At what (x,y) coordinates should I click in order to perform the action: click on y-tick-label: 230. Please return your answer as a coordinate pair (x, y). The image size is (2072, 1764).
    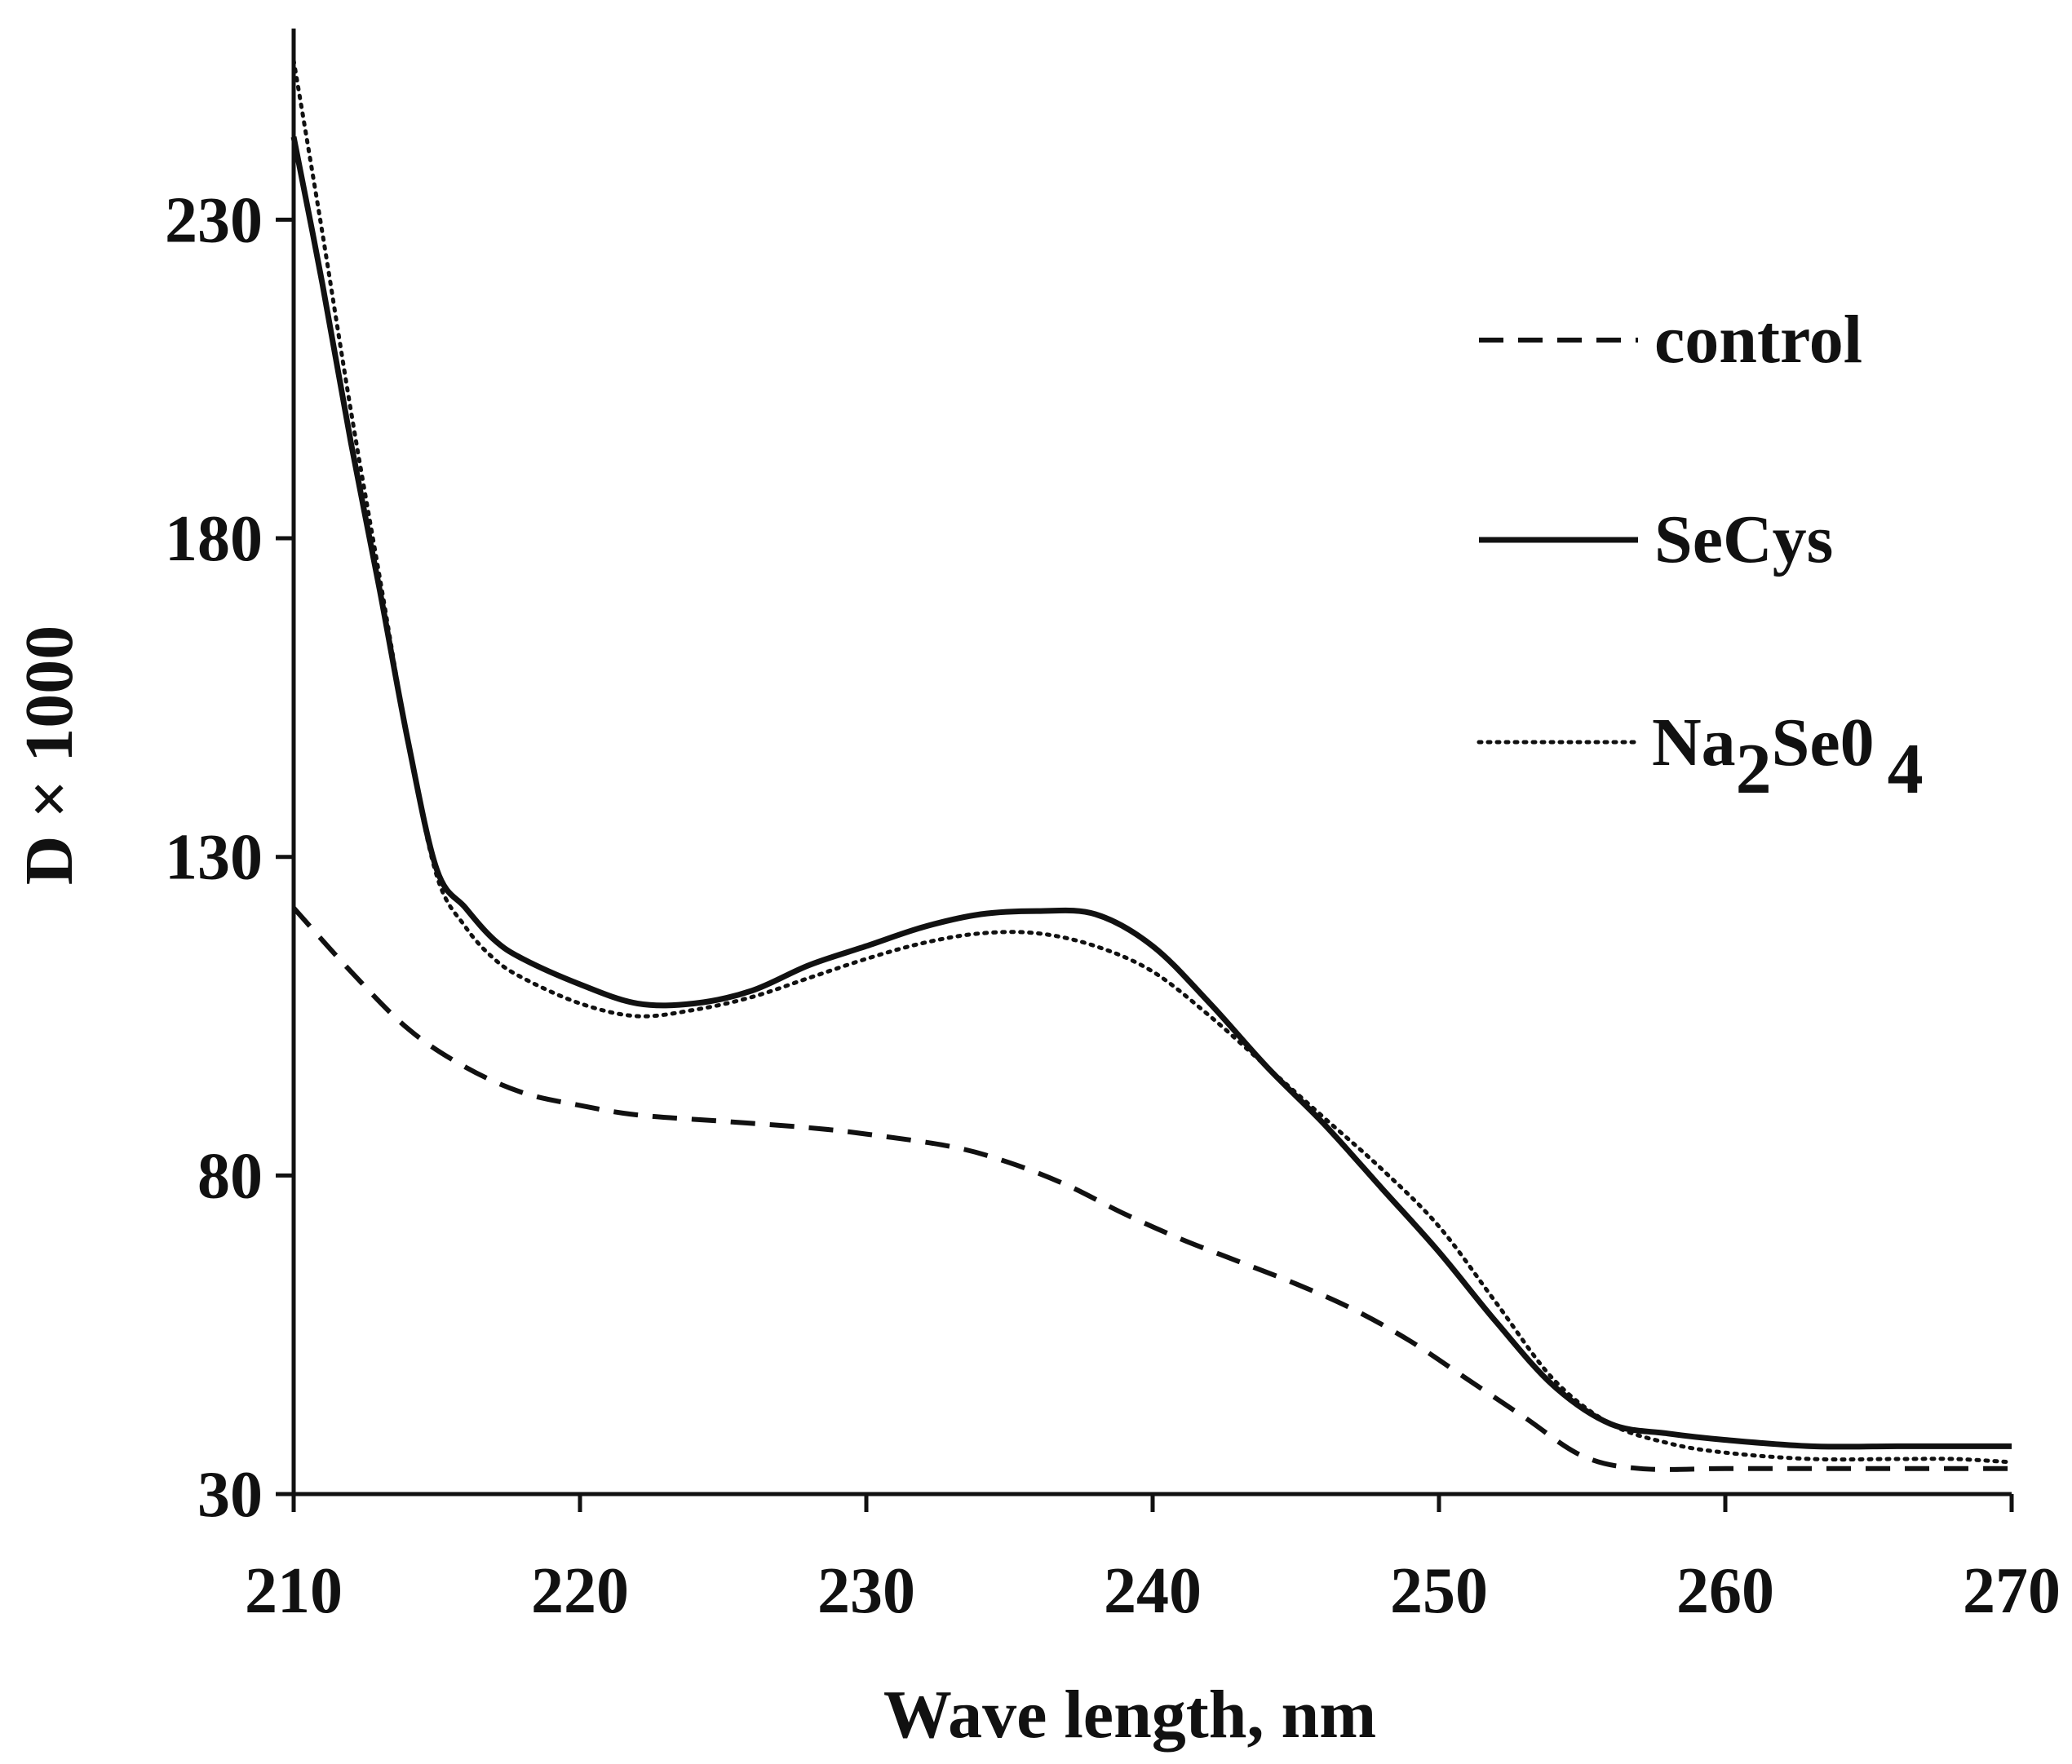
    Looking at the image, I should click on (214, 220).